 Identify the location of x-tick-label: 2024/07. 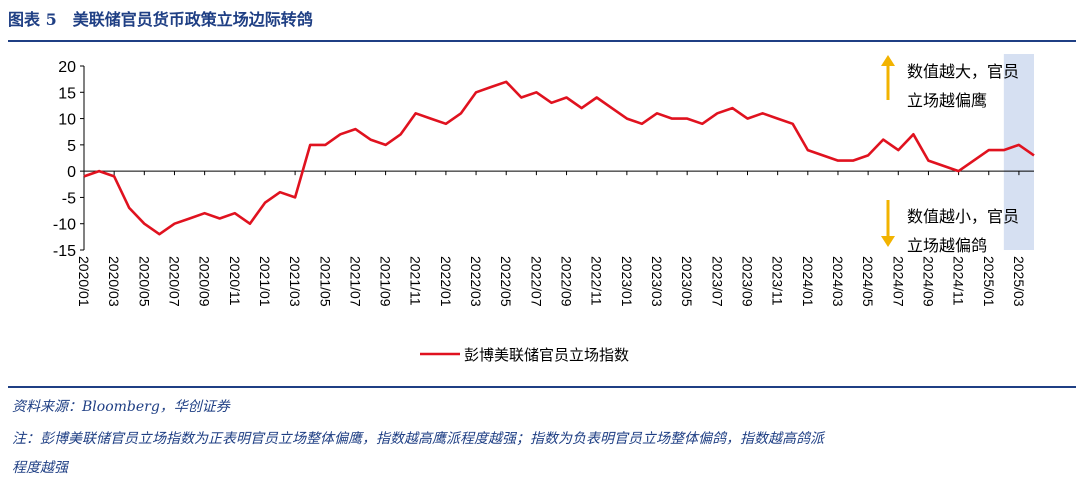
(898, 281).